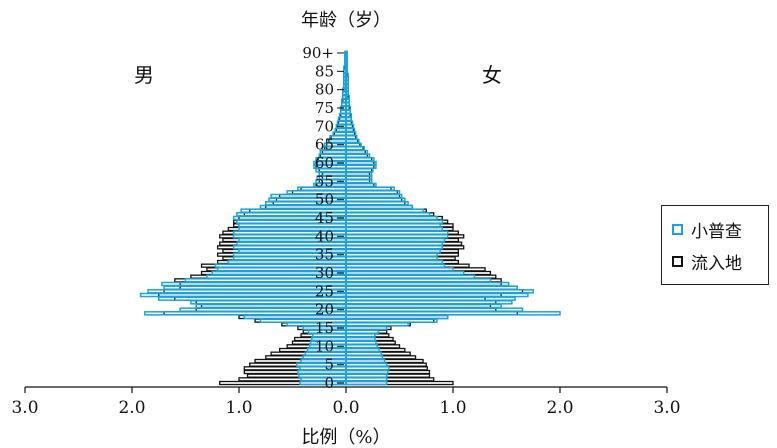 The width and height of the screenshot is (777, 448). I want to click on y-tick-label: 25, so click(324, 291).